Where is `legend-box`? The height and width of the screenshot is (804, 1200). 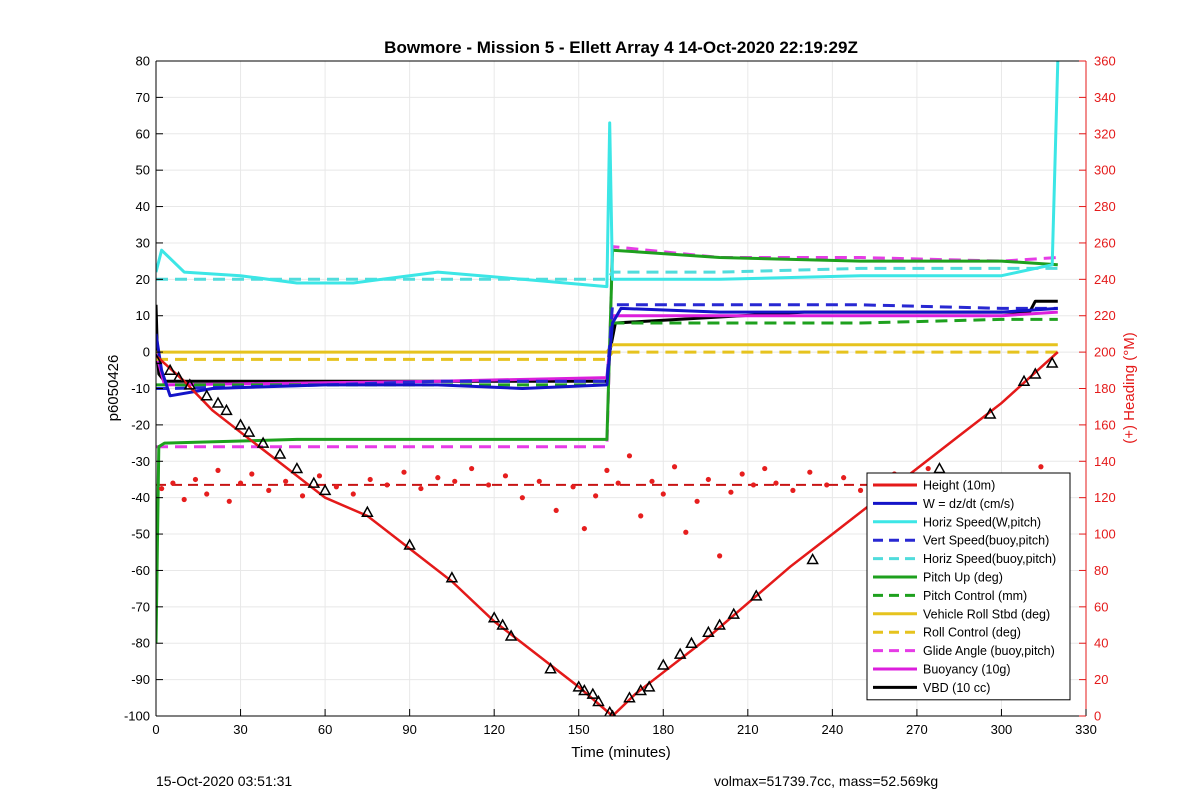
legend-box is located at coordinates (968, 586).